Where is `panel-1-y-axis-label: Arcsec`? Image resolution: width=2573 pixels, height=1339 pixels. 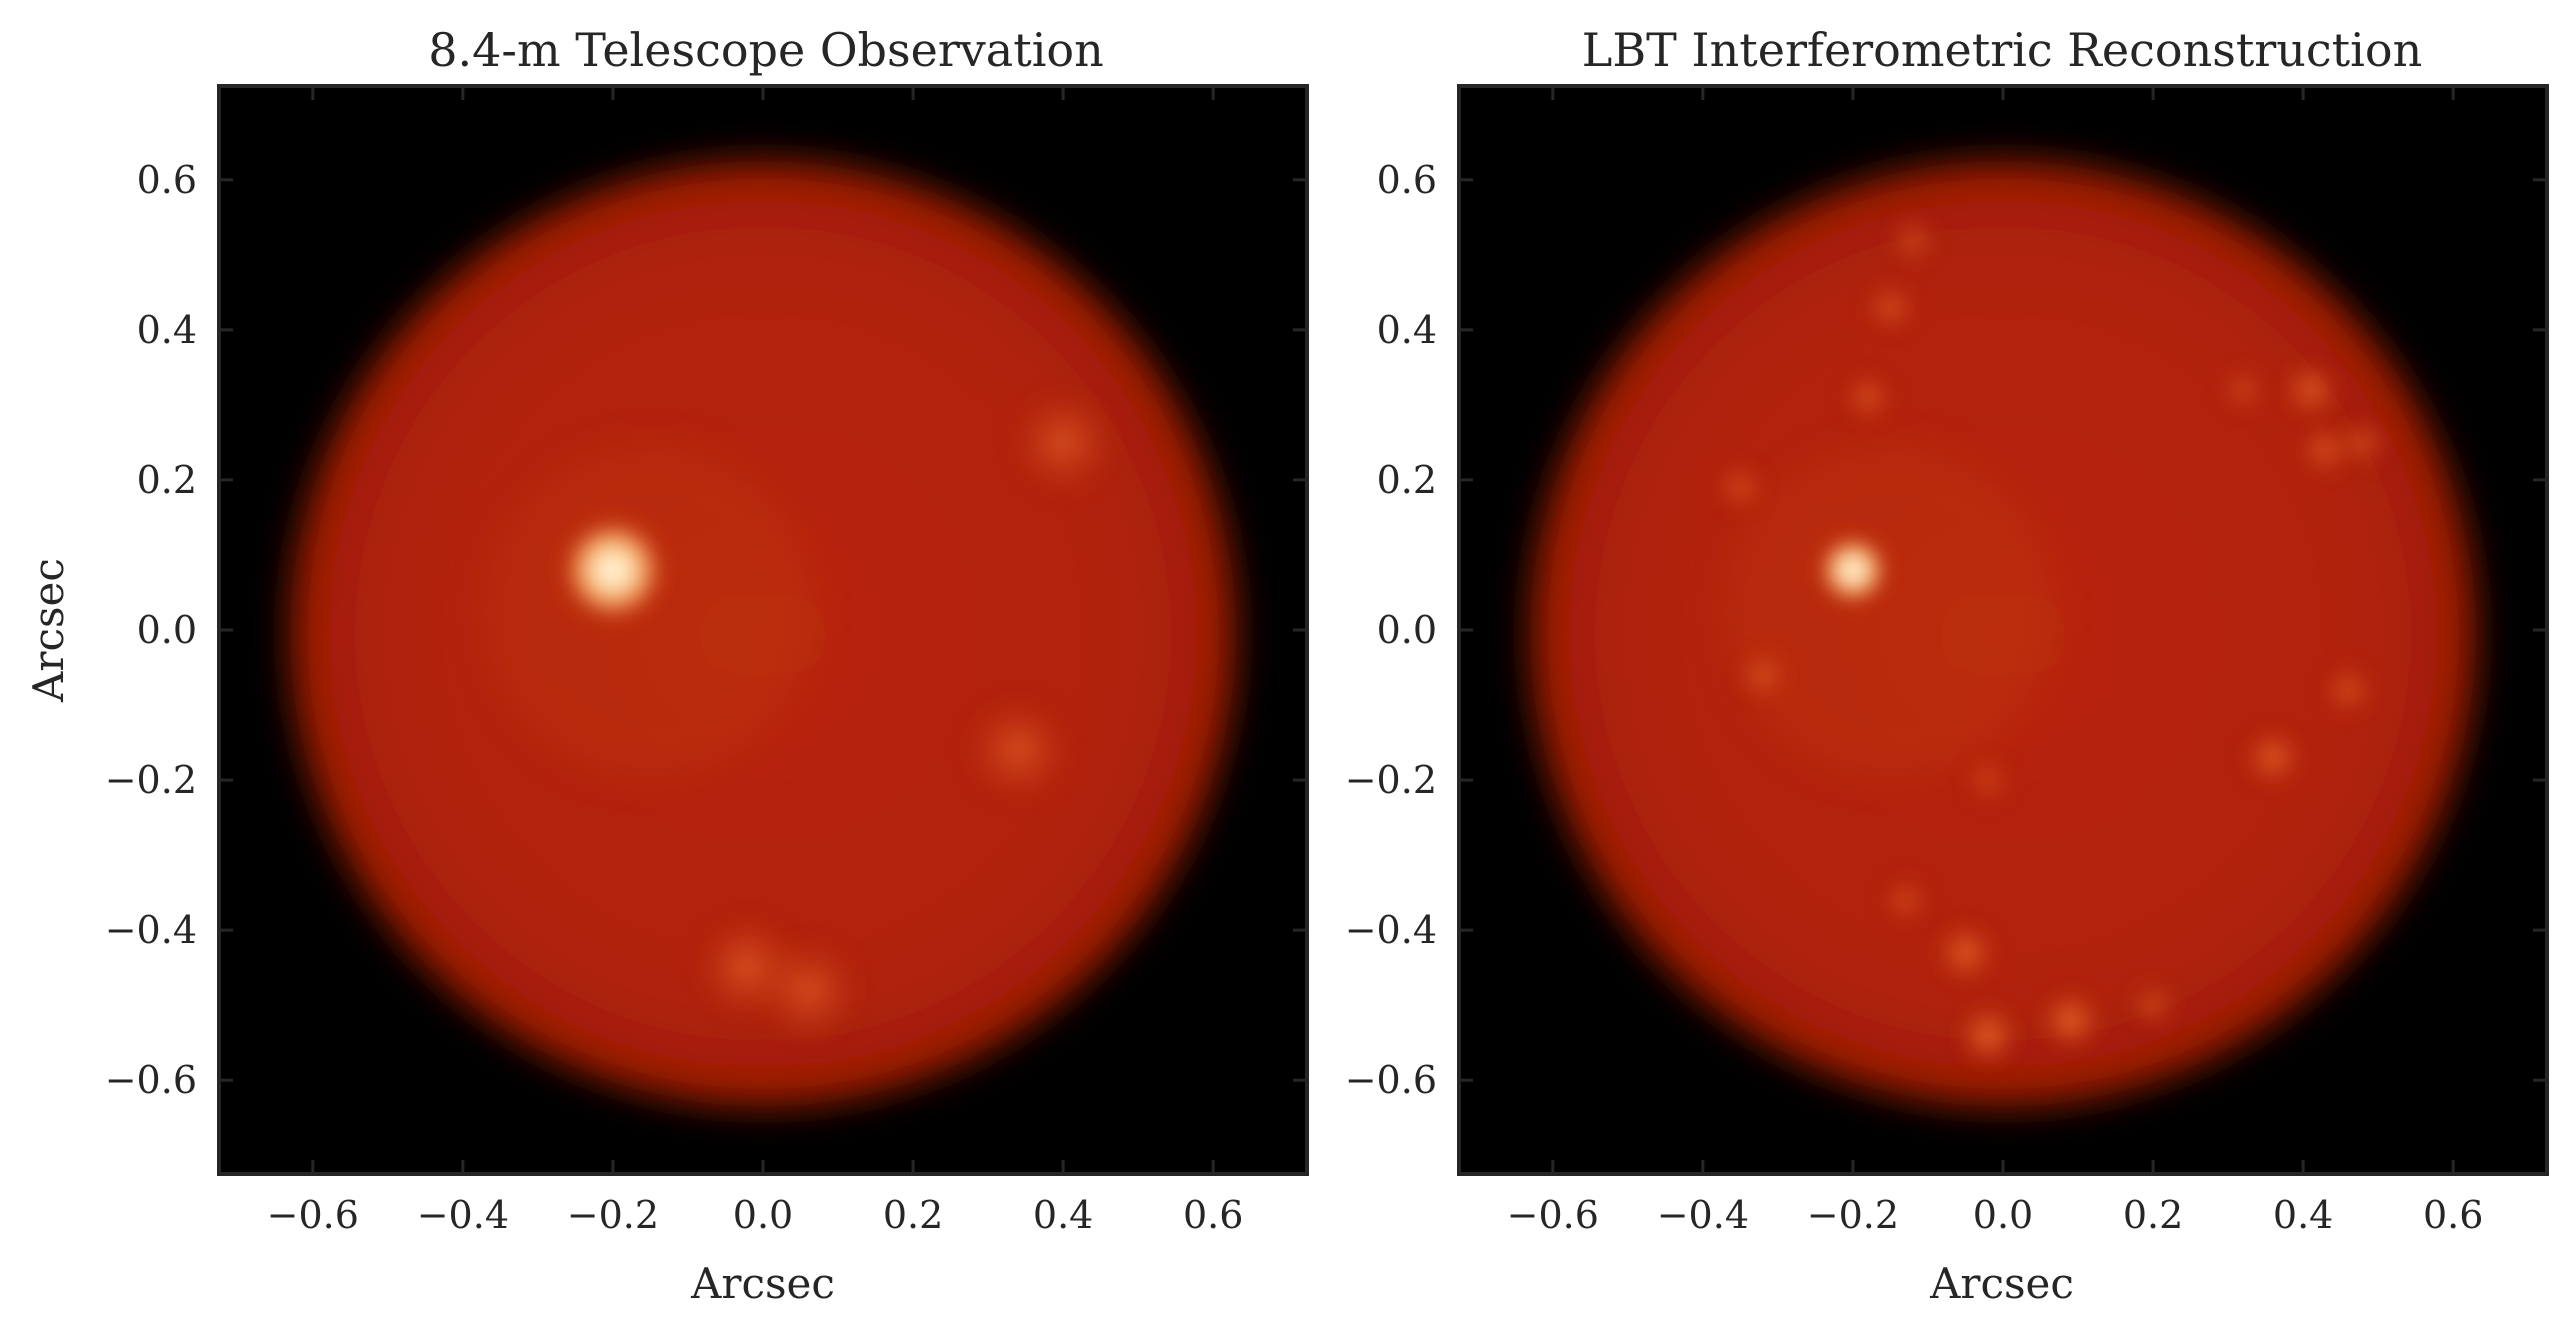
panel-1-y-axis-label: Arcsec is located at coordinates (48, 630).